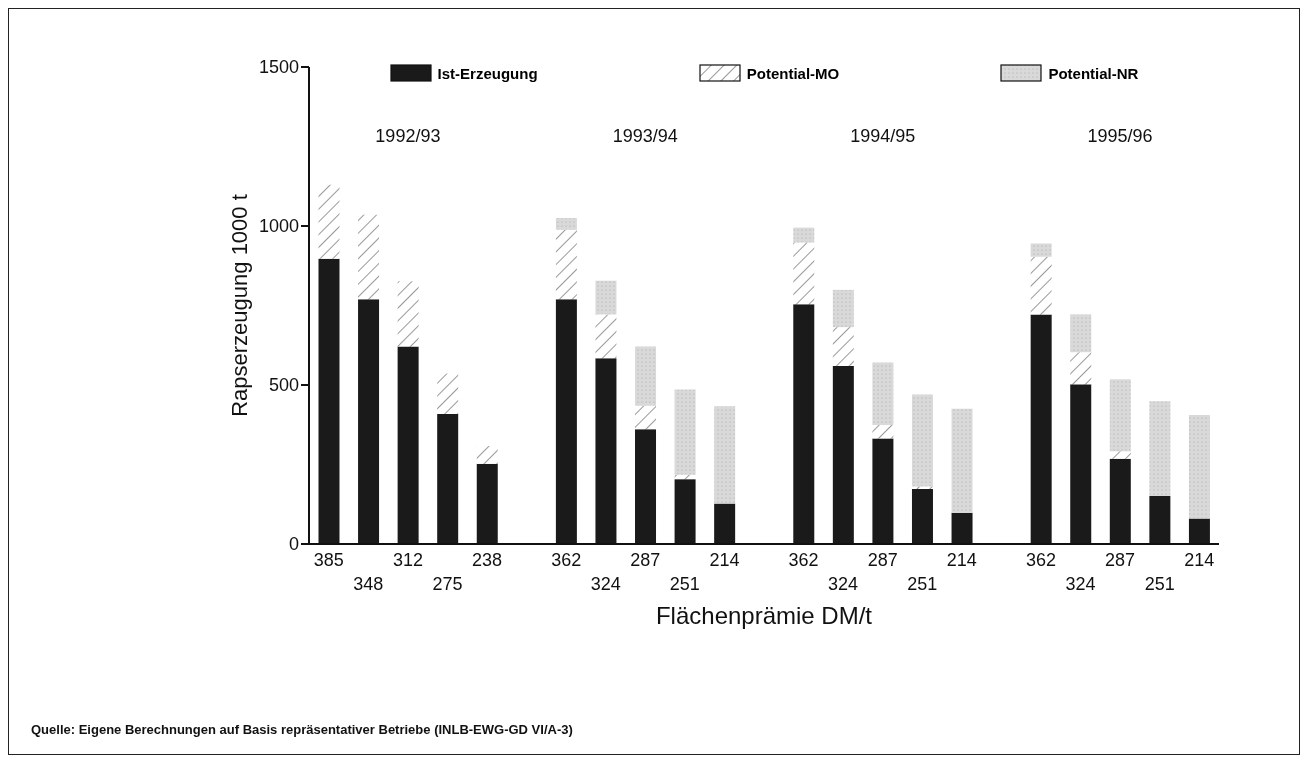 The width and height of the screenshot is (1310, 764). I want to click on annotation: 1993/94, so click(645, 136).